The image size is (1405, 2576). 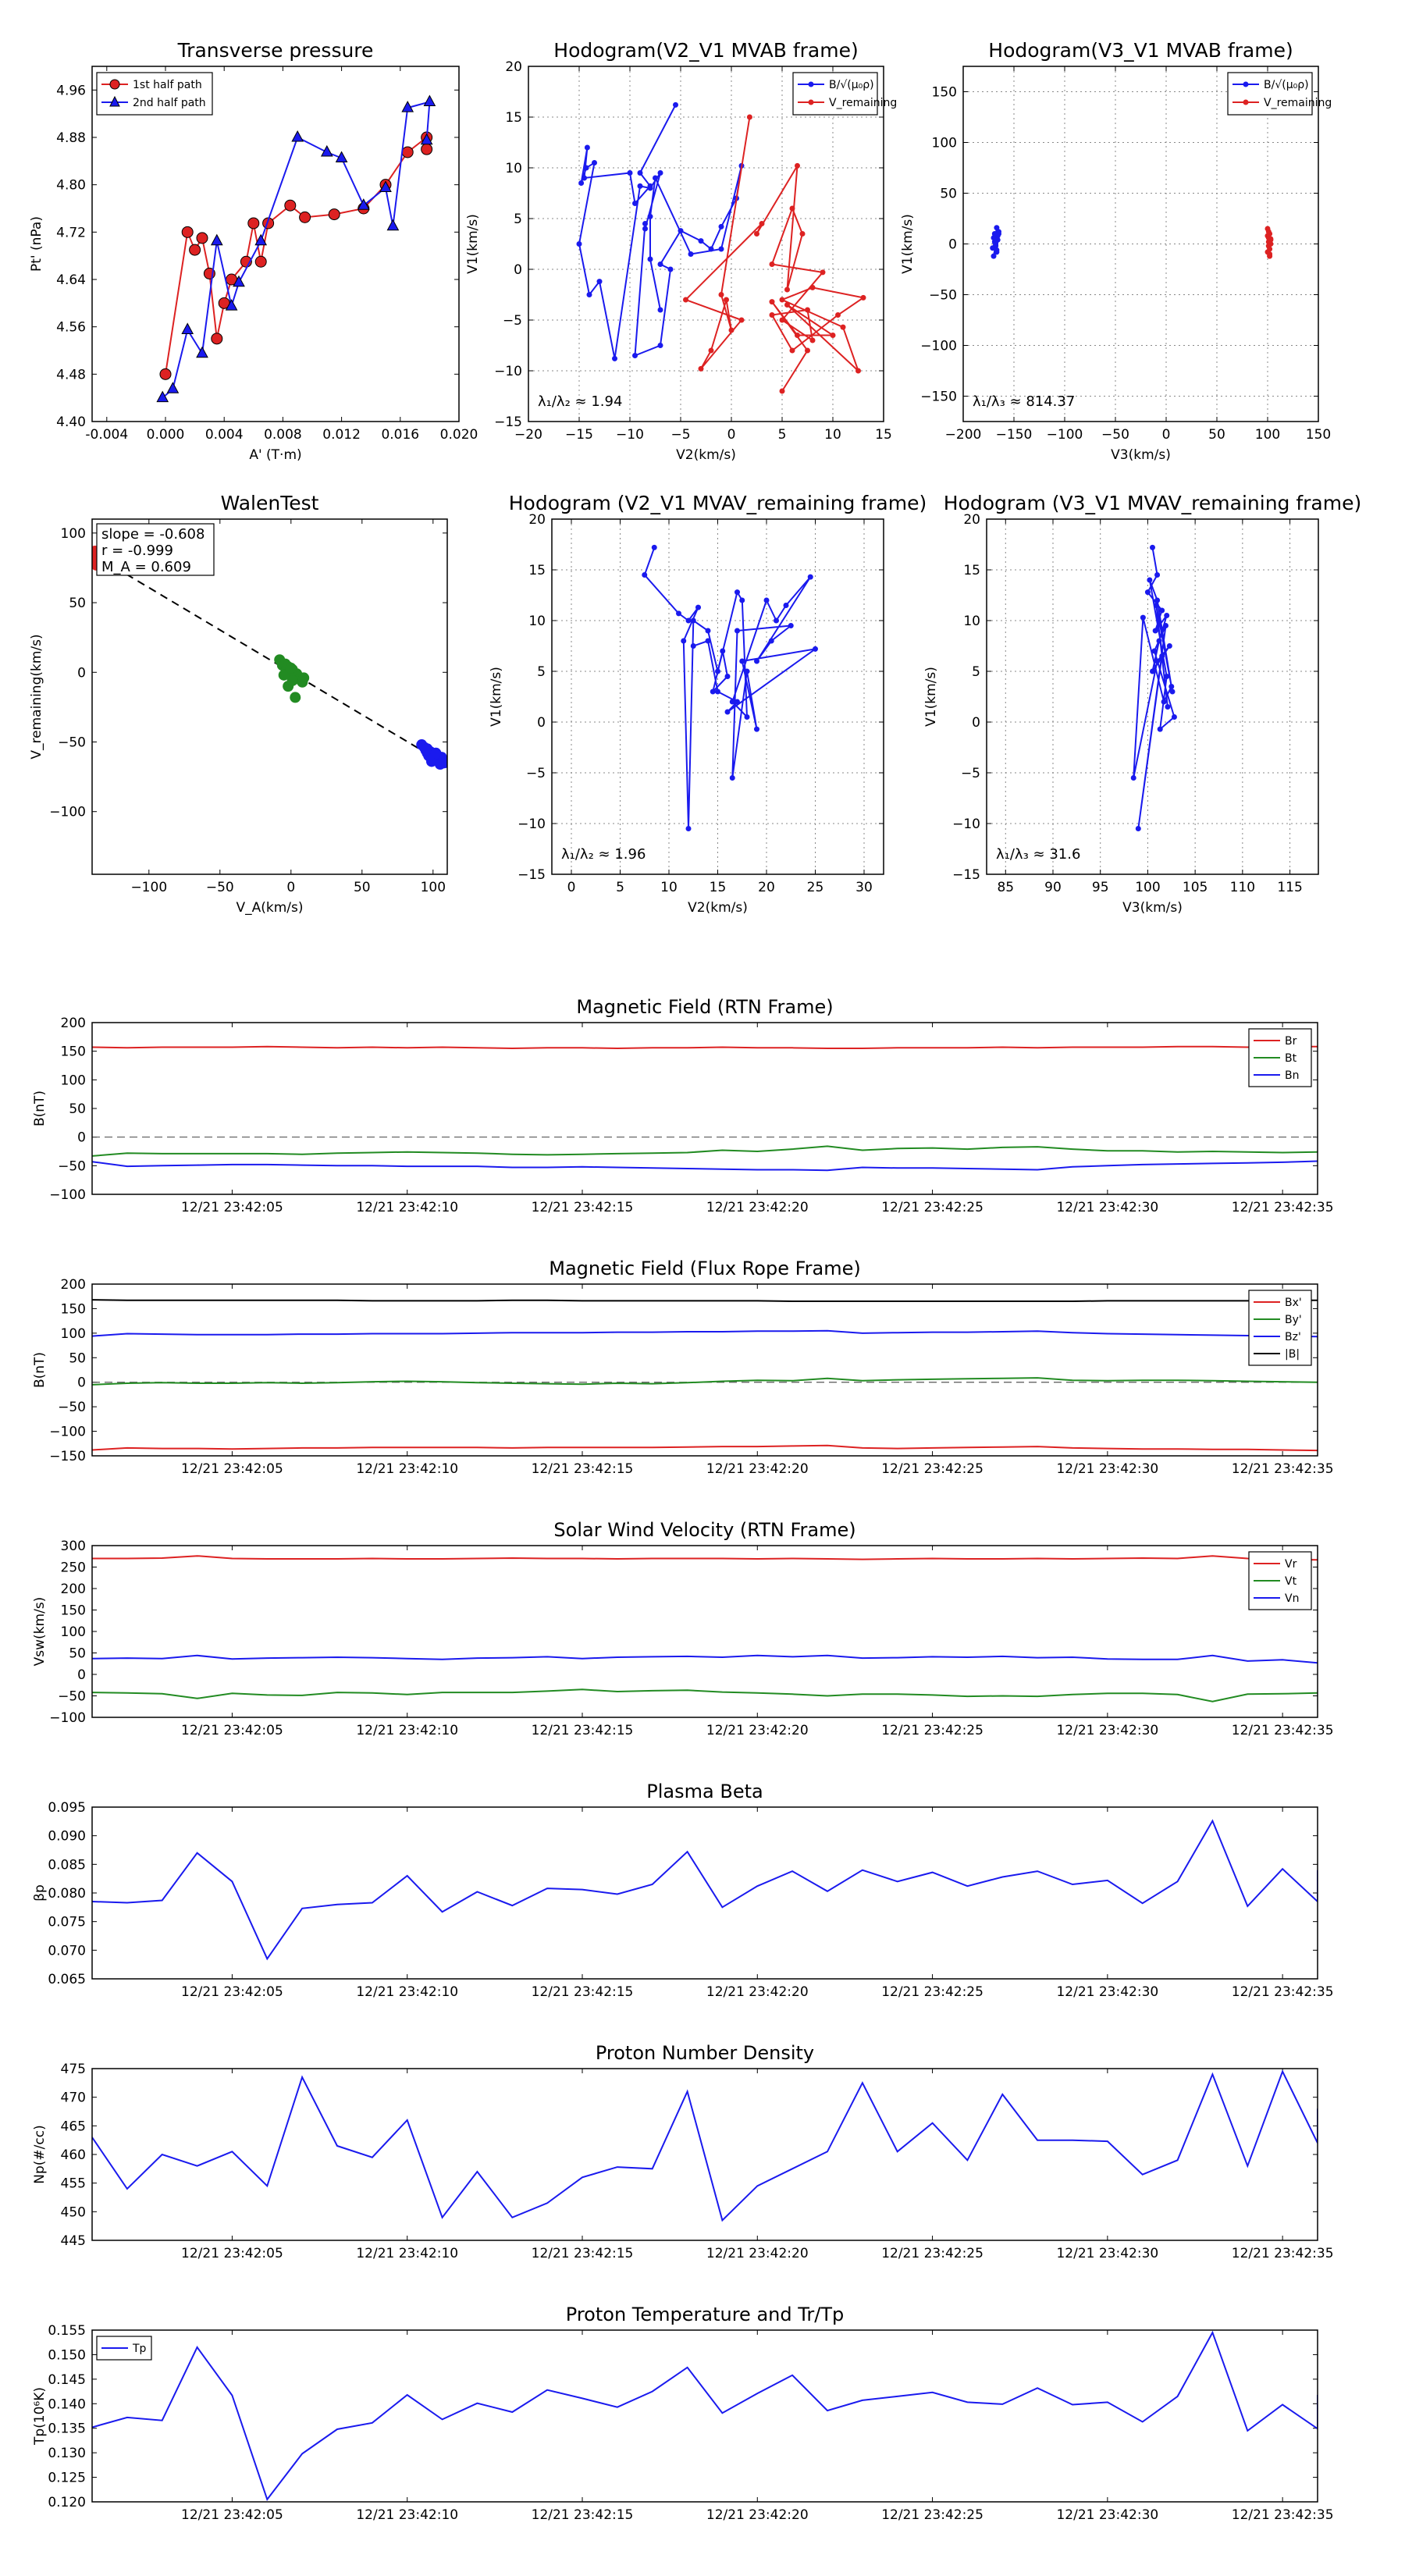 I want to click on y-tick-label: 20, so click(x=537, y=520).